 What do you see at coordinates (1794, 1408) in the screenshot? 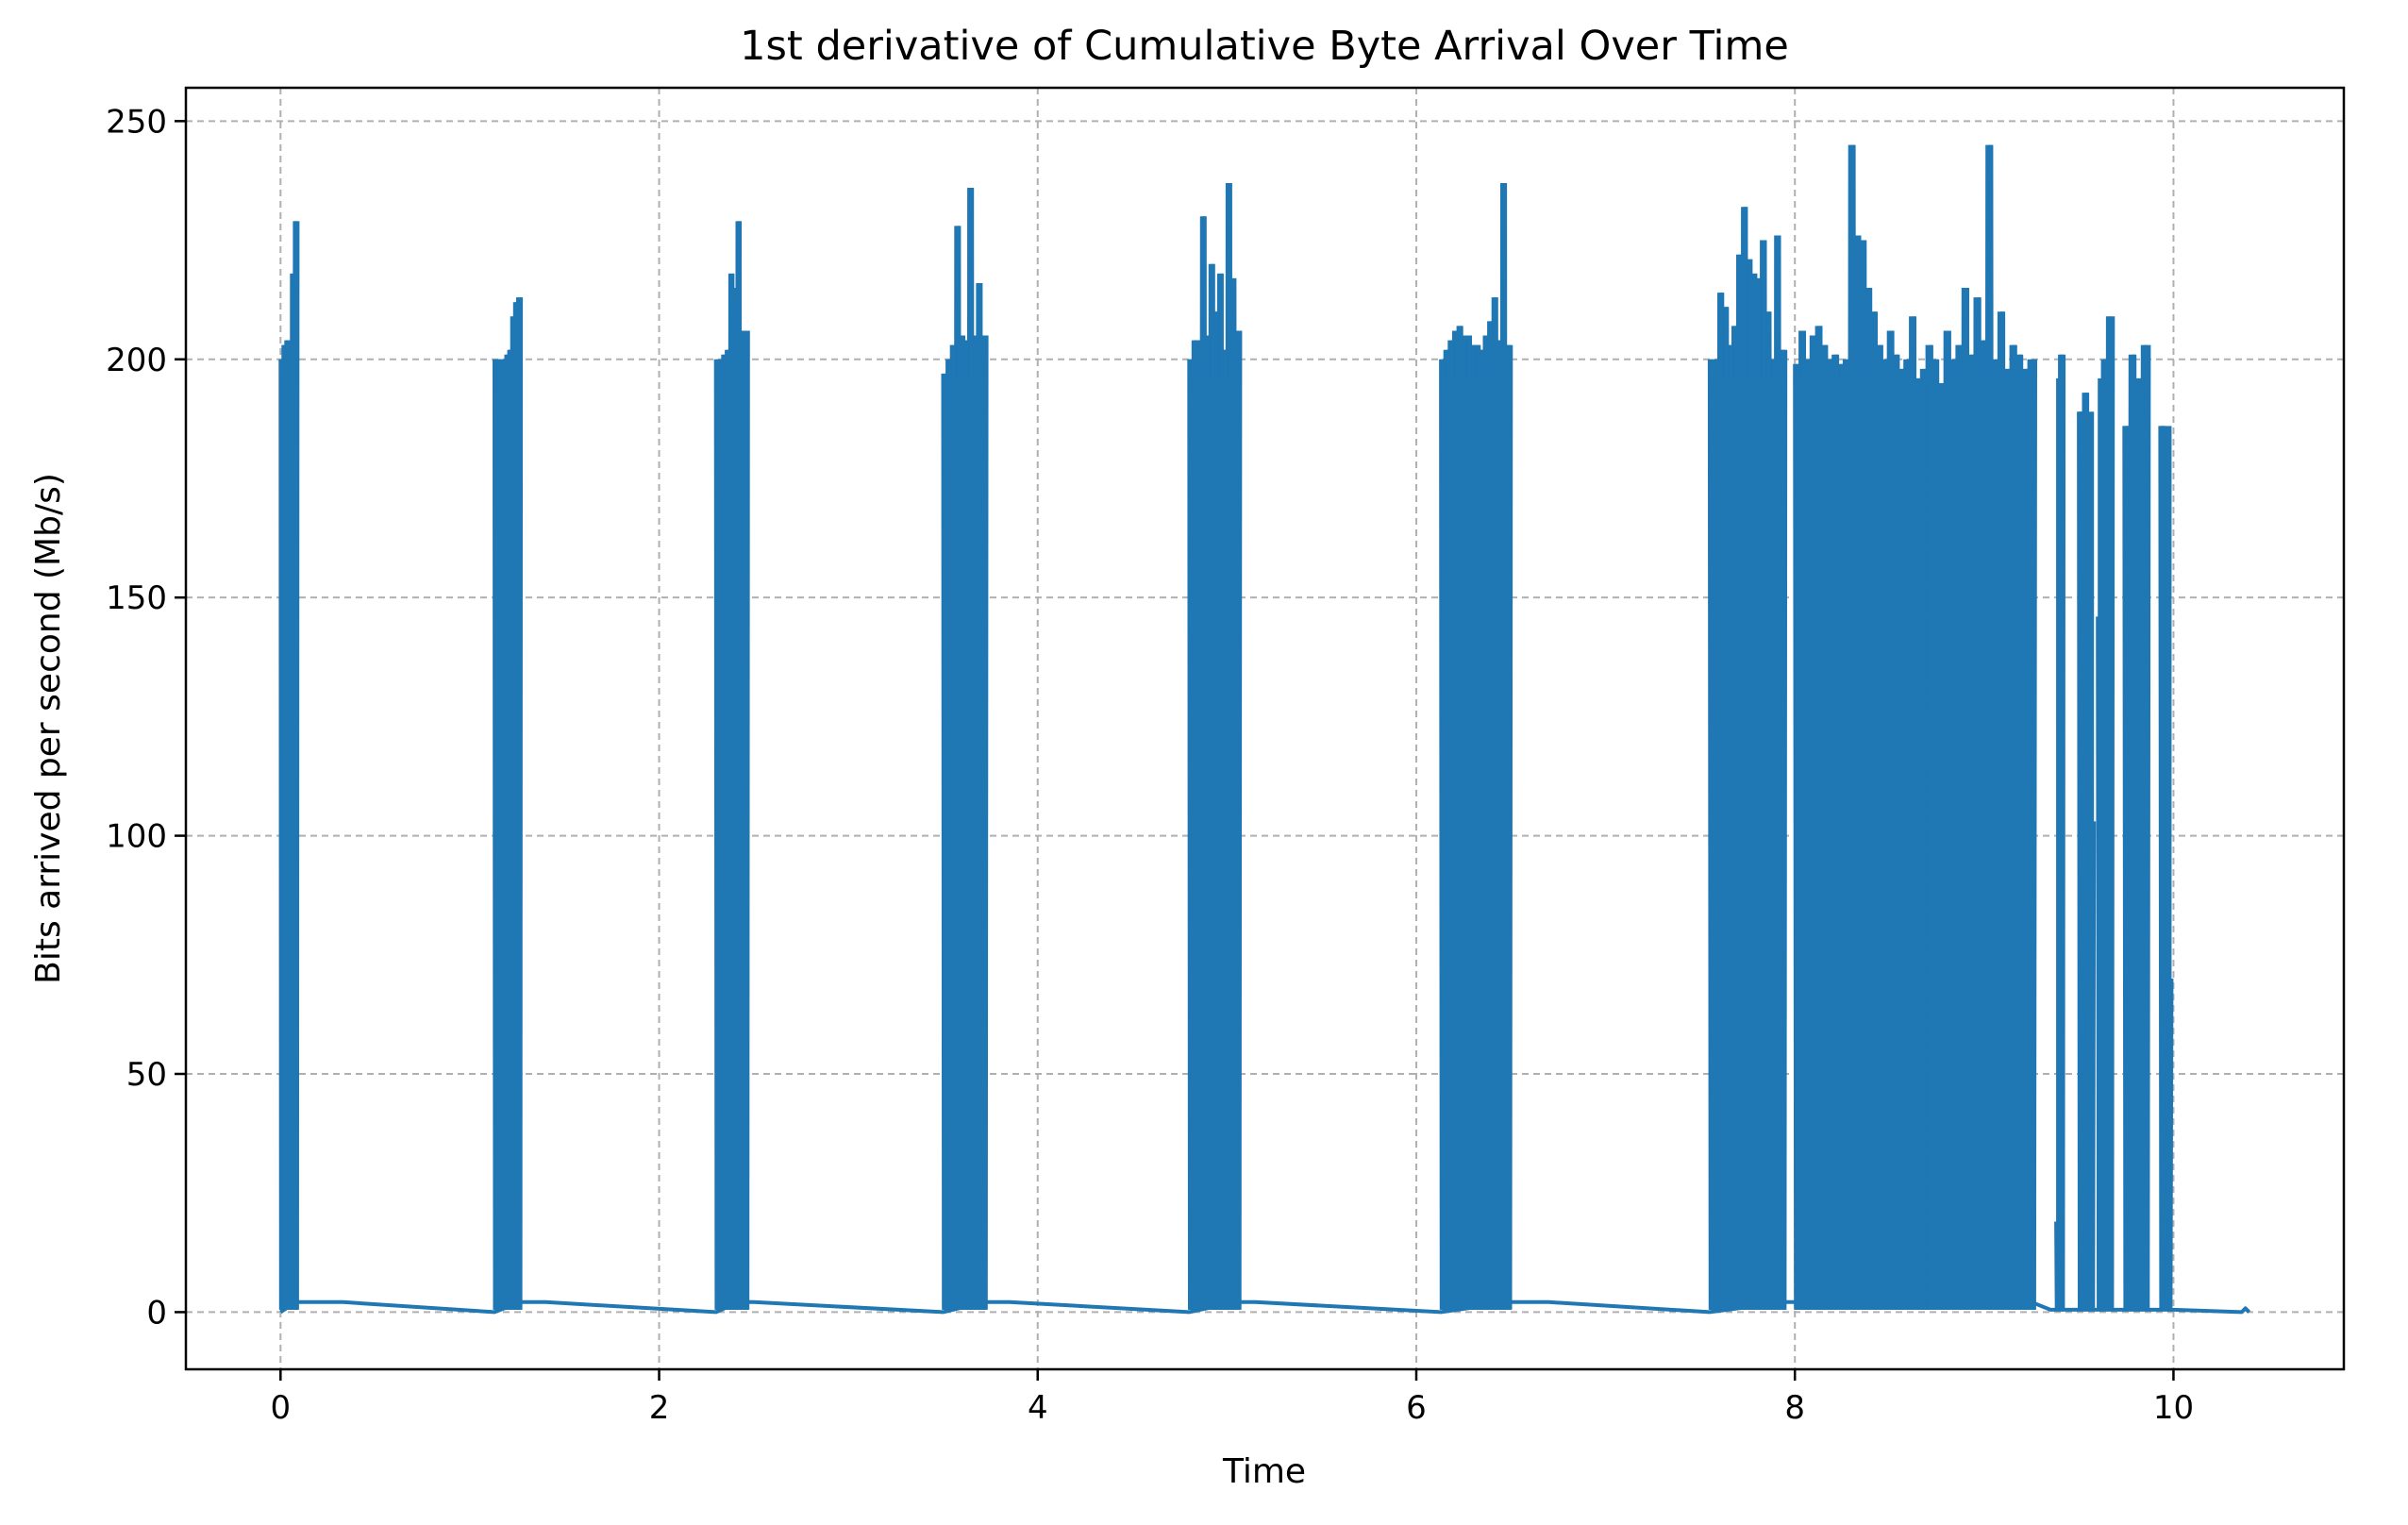
I see `x-tick-label: 8` at bounding box center [1794, 1408].